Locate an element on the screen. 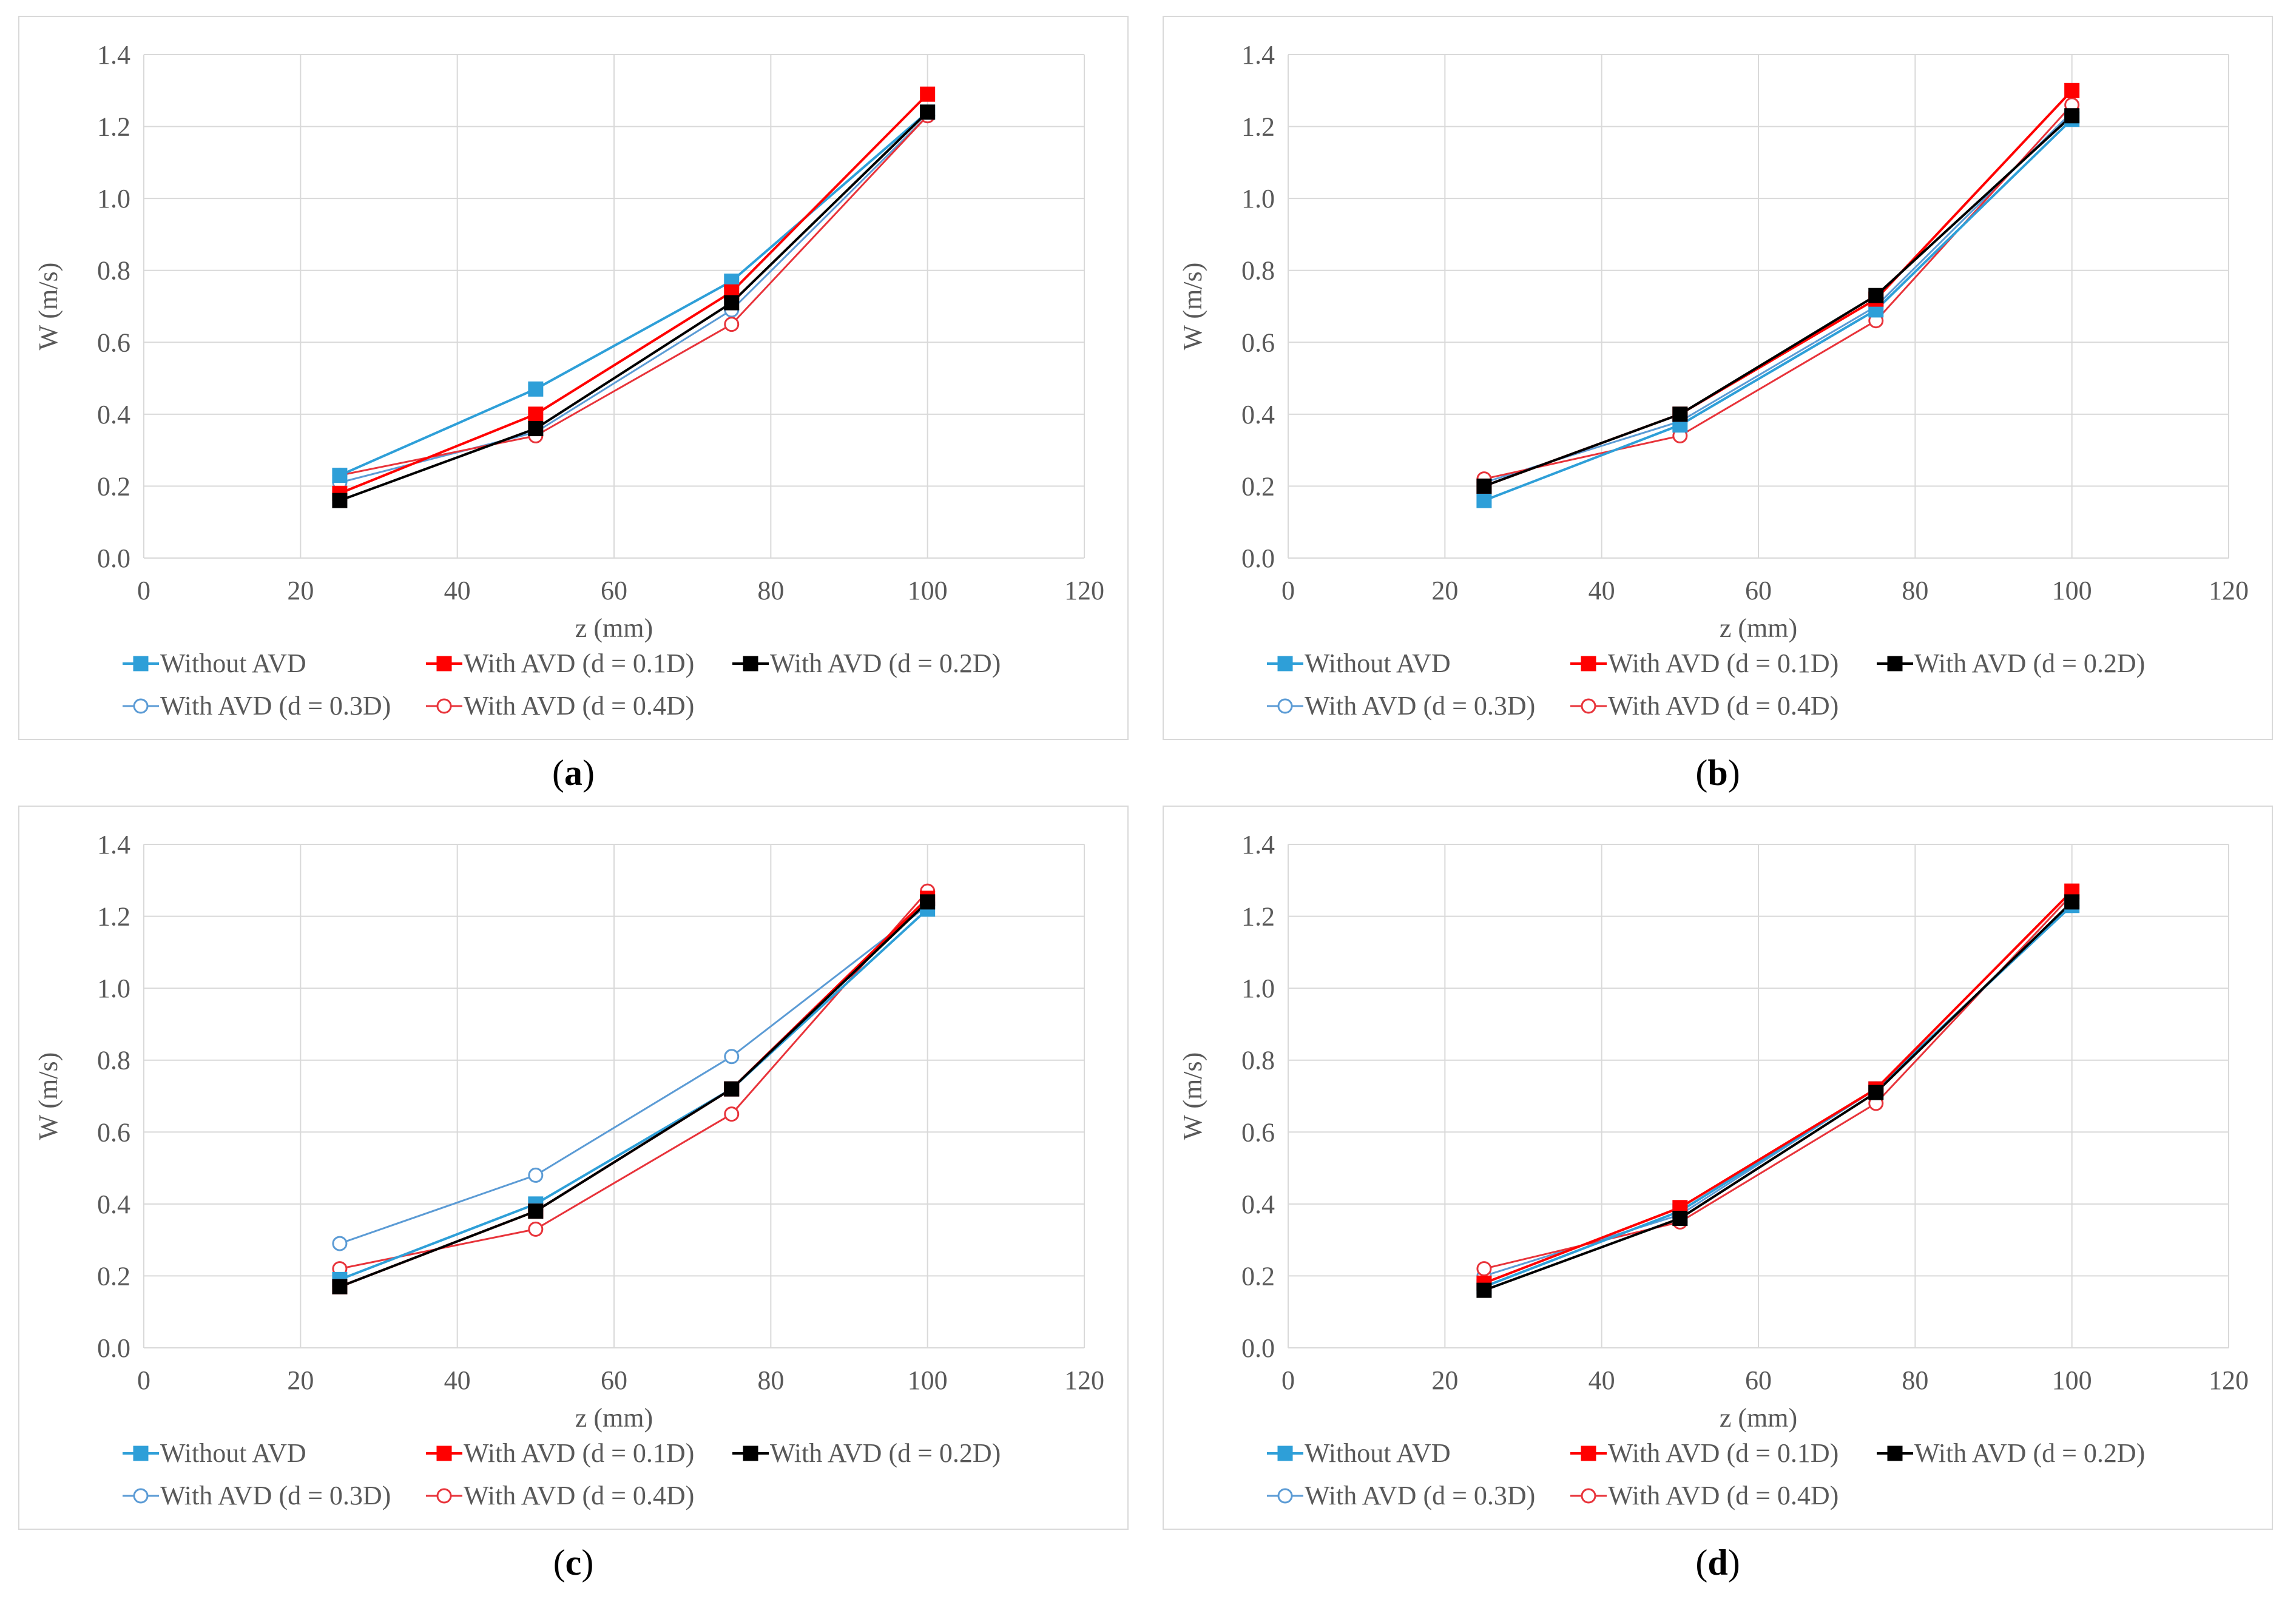  y-tick-label-a-0: 0.0 is located at coordinates (113, 558).